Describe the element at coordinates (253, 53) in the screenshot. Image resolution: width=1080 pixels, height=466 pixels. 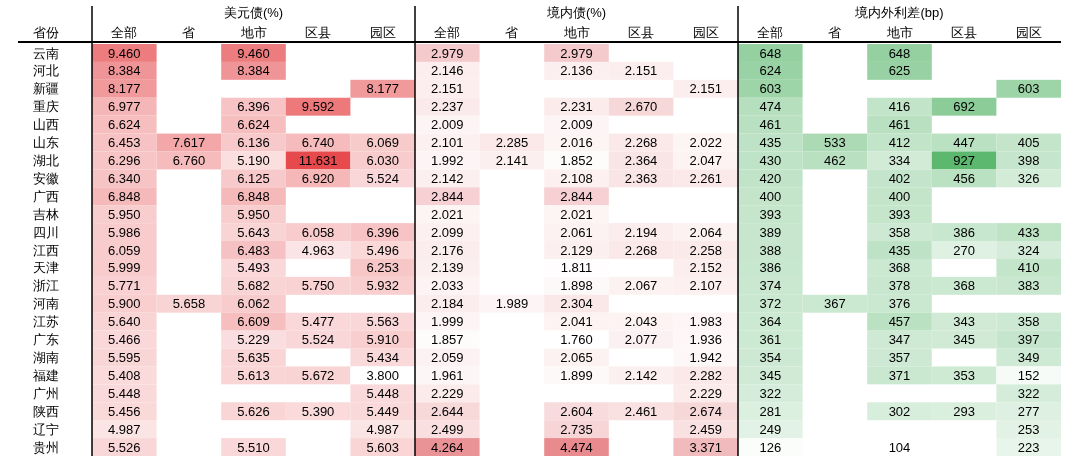
I see `data-label: 9.460` at that location.